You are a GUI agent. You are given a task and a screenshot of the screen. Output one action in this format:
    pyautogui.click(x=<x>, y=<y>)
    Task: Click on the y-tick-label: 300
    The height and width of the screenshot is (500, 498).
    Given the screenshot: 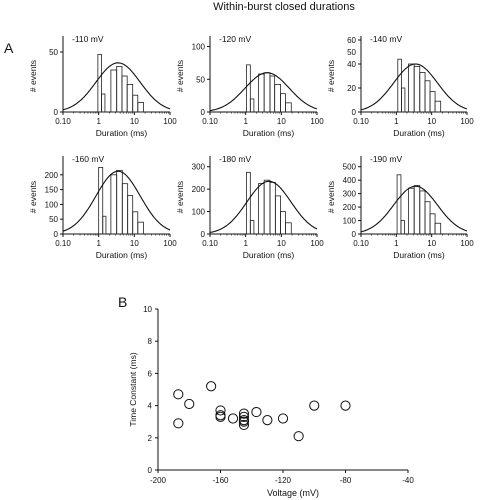 What is the action you would take?
    pyautogui.click(x=350, y=194)
    